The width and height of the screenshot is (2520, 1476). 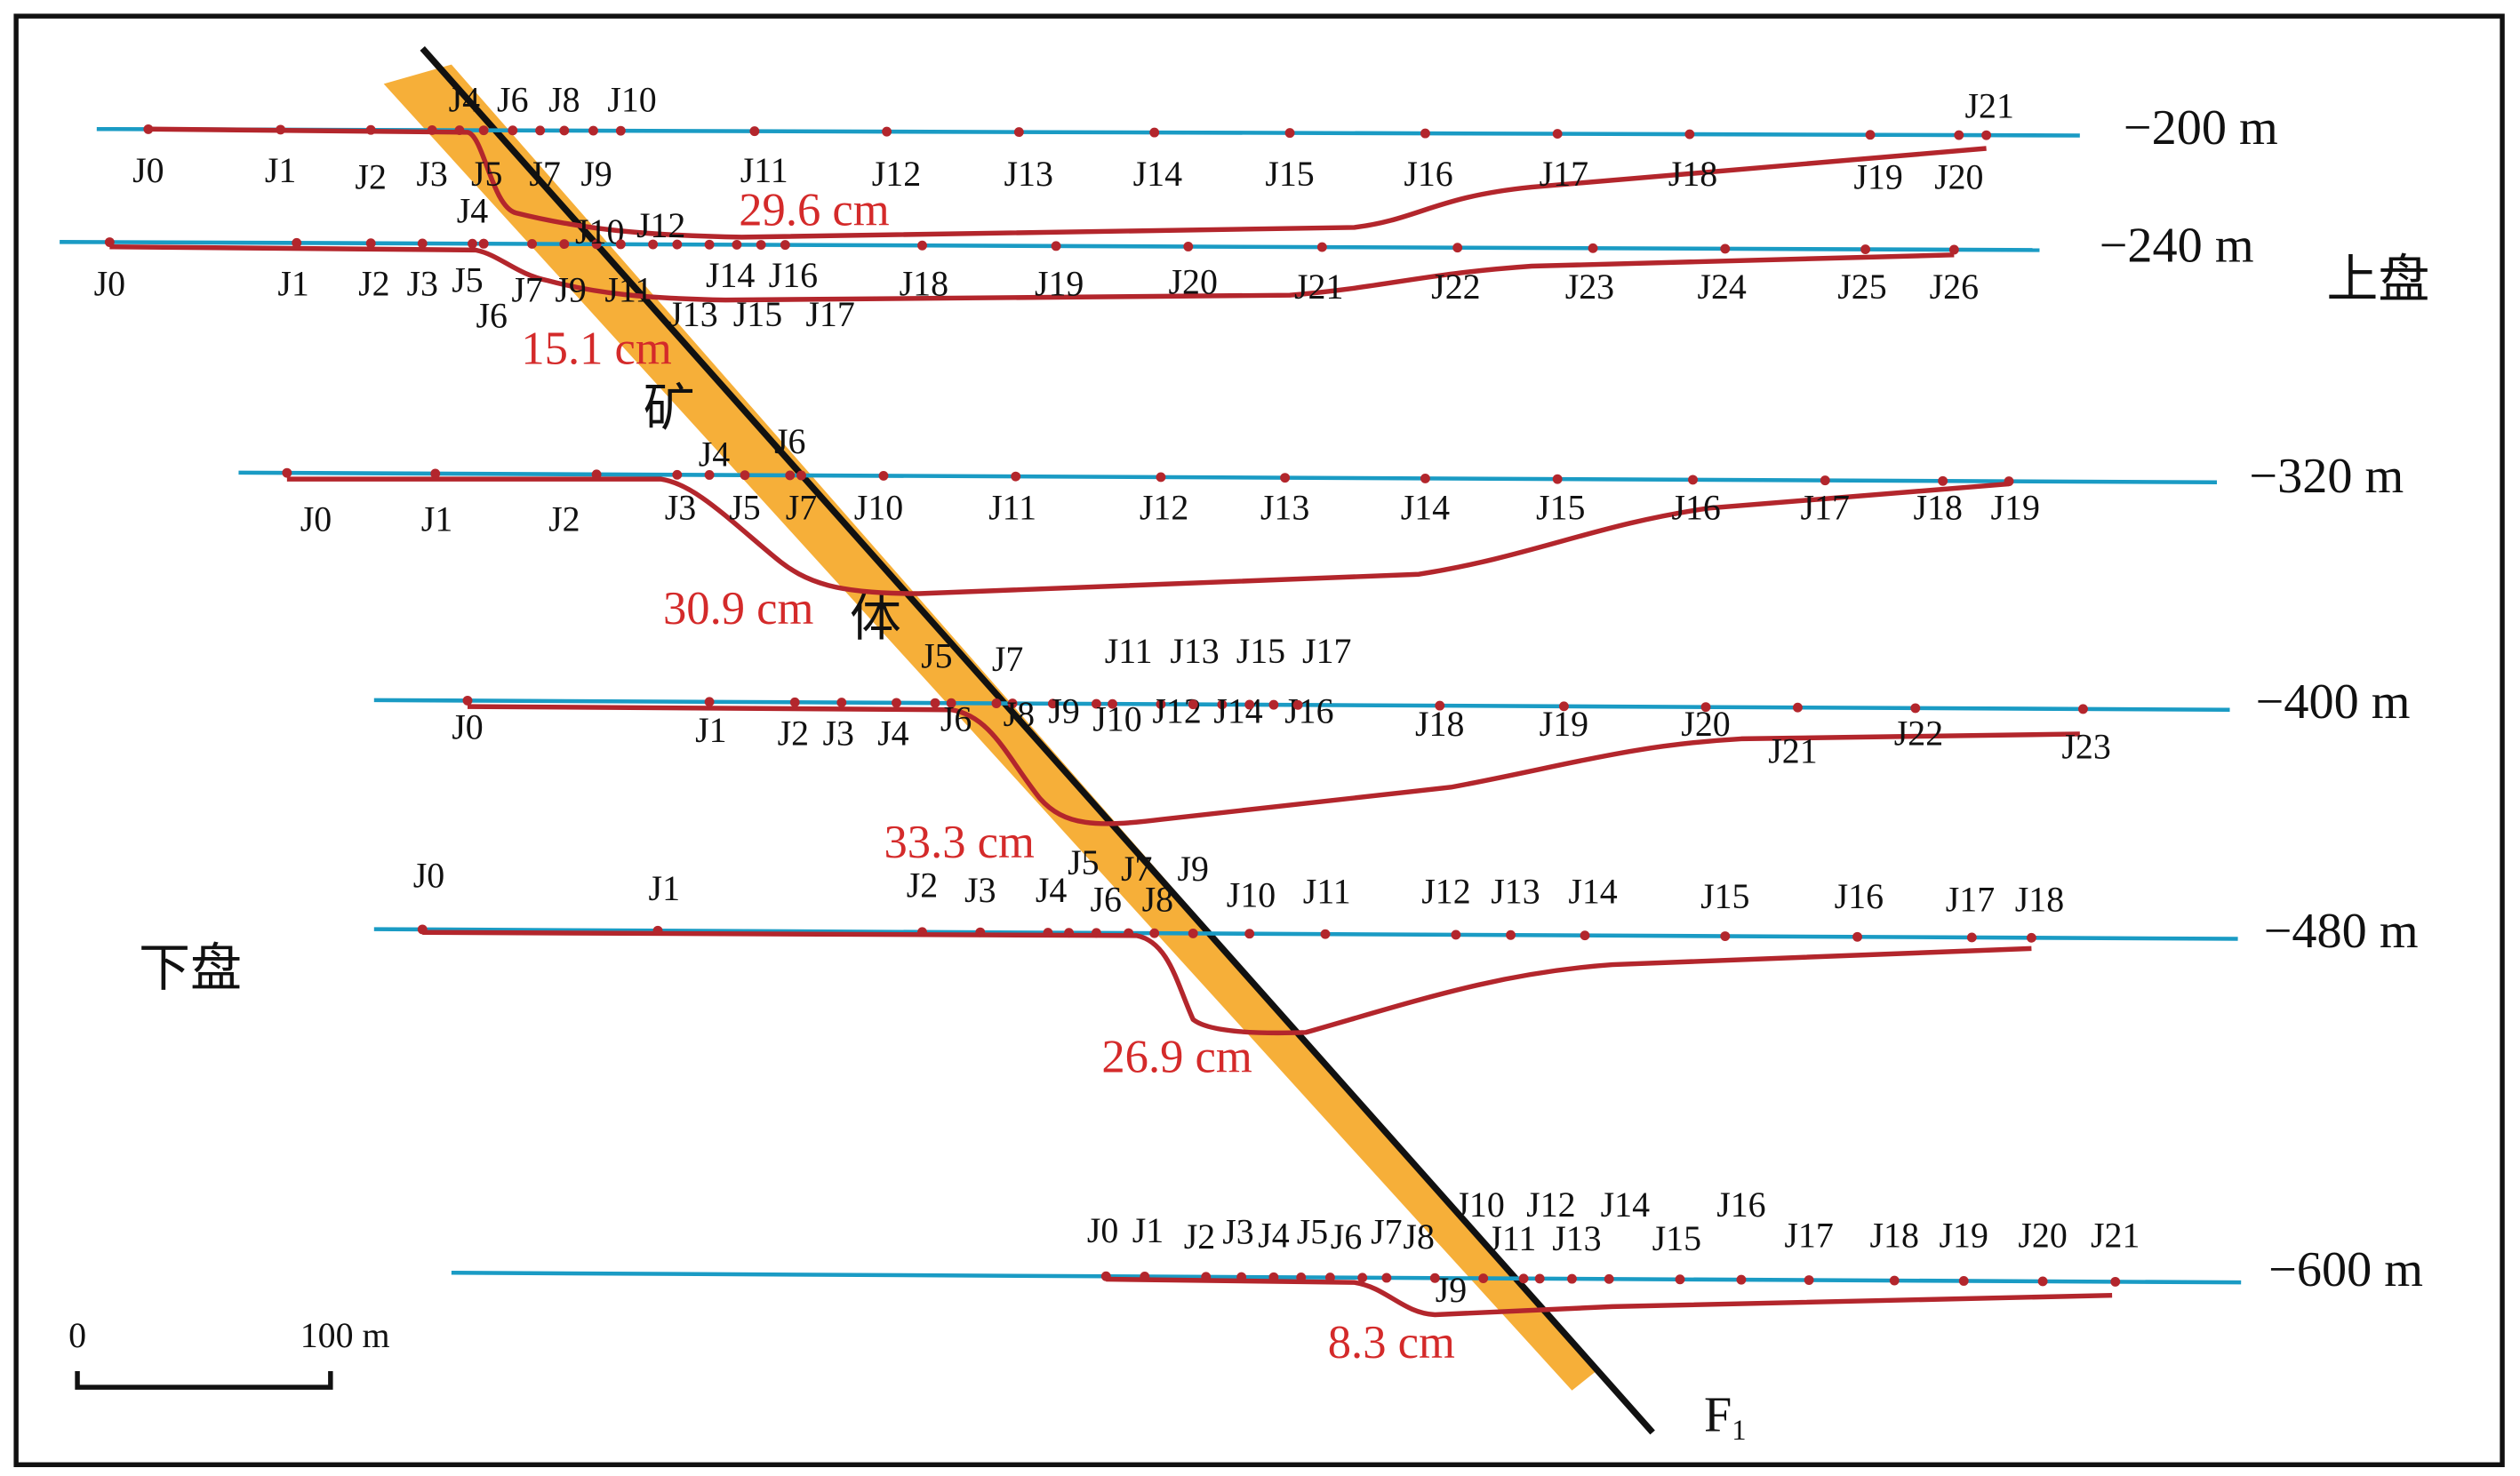 I want to click on point-label: J20, so click(x=2042, y=1235).